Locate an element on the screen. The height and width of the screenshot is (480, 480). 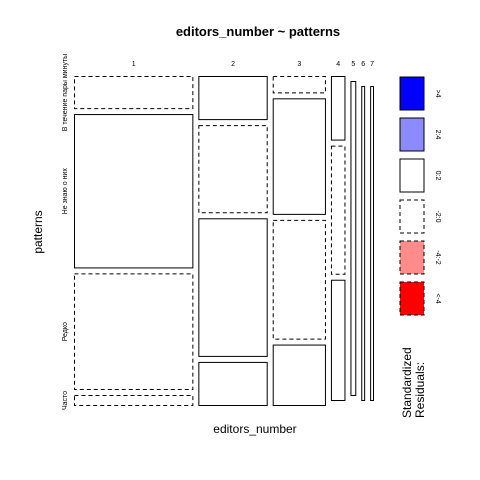
x-tick-label: 1 is located at coordinates (134, 64).